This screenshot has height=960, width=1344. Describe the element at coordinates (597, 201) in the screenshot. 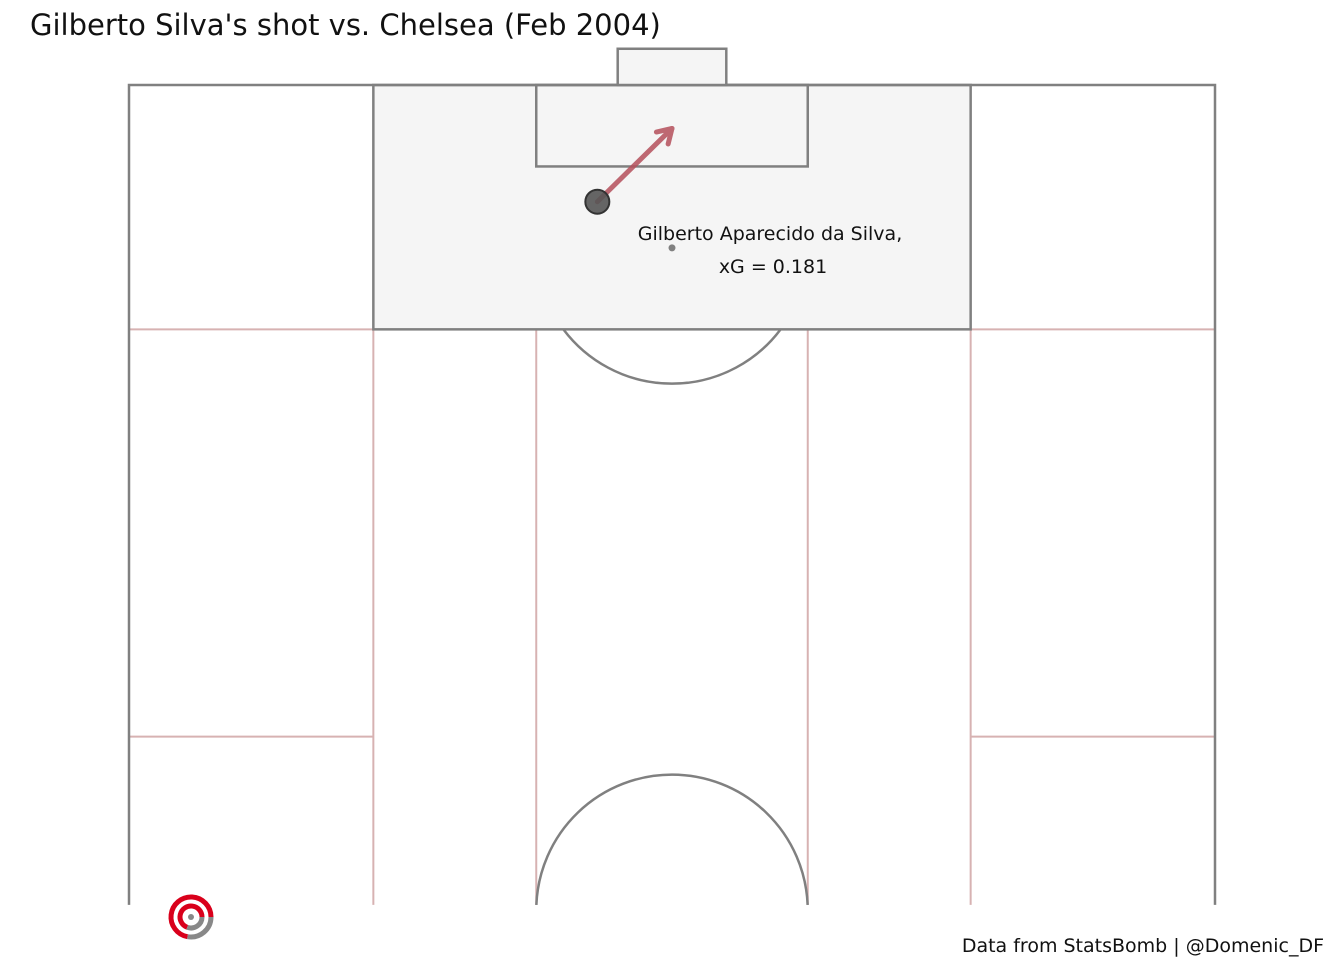

I see `shot-marker` at that location.